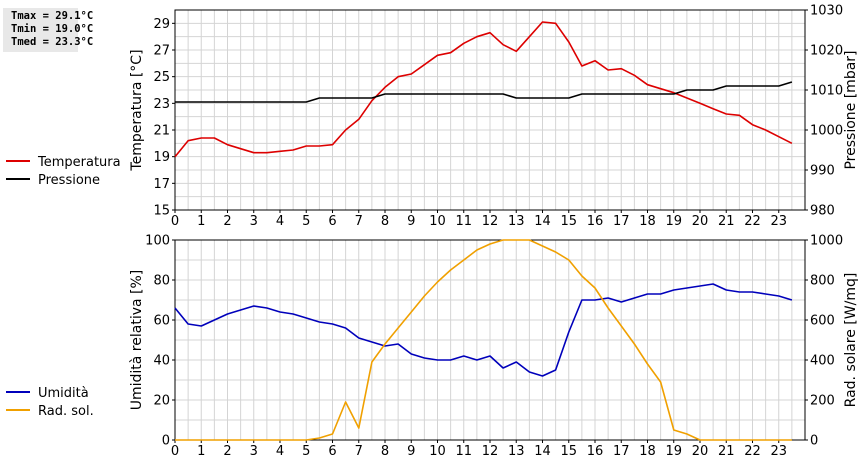  I want to click on y-tick-label: 25, so click(161, 77).